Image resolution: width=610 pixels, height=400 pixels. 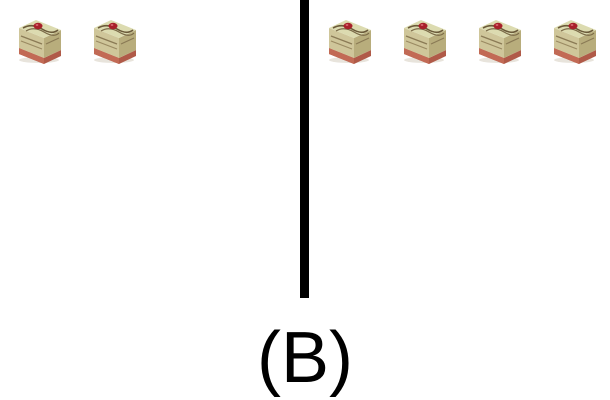 What do you see at coordinates (305, 358) in the screenshot?
I see `panel-label: (B)` at bounding box center [305, 358].